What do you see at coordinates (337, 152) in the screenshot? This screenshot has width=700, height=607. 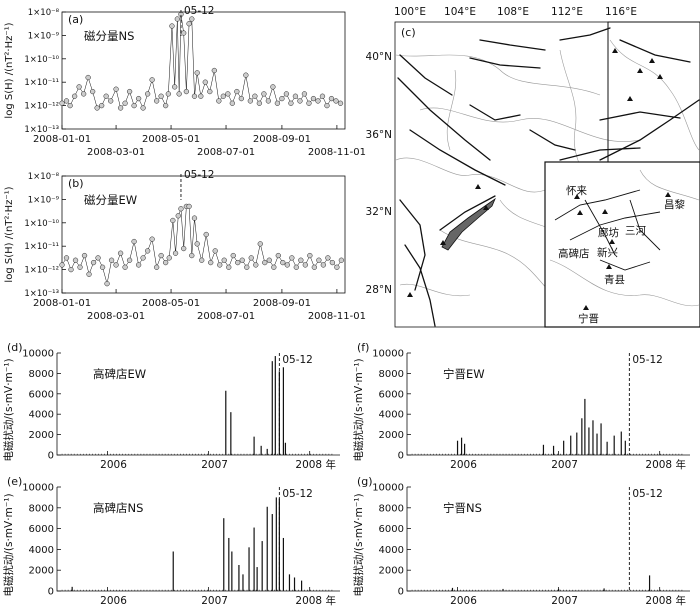 I see `x-tick-label: 2008-11-01` at bounding box center [337, 152].